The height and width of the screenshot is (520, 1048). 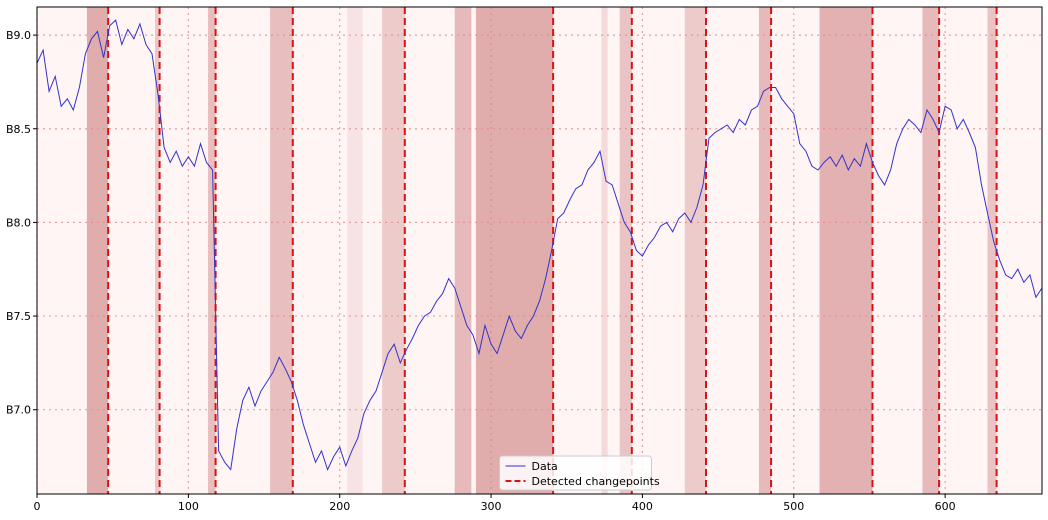 What do you see at coordinates (18, 410) in the screenshot?
I see `y-tick-label: B7.0` at bounding box center [18, 410].